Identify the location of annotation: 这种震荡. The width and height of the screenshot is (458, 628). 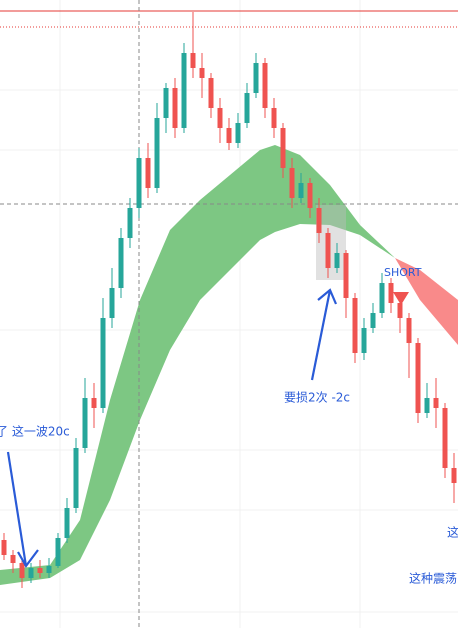
(433, 578).